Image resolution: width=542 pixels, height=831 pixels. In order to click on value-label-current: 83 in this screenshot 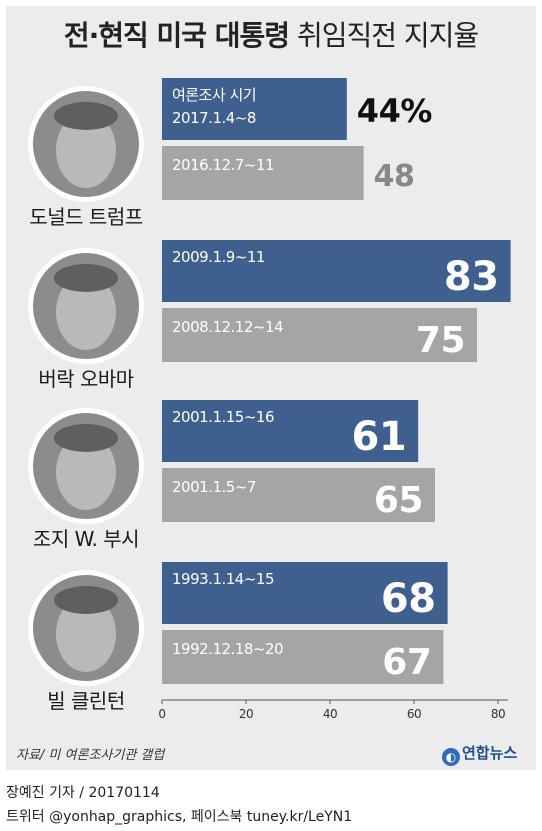, I will do `click(471, 277)`.